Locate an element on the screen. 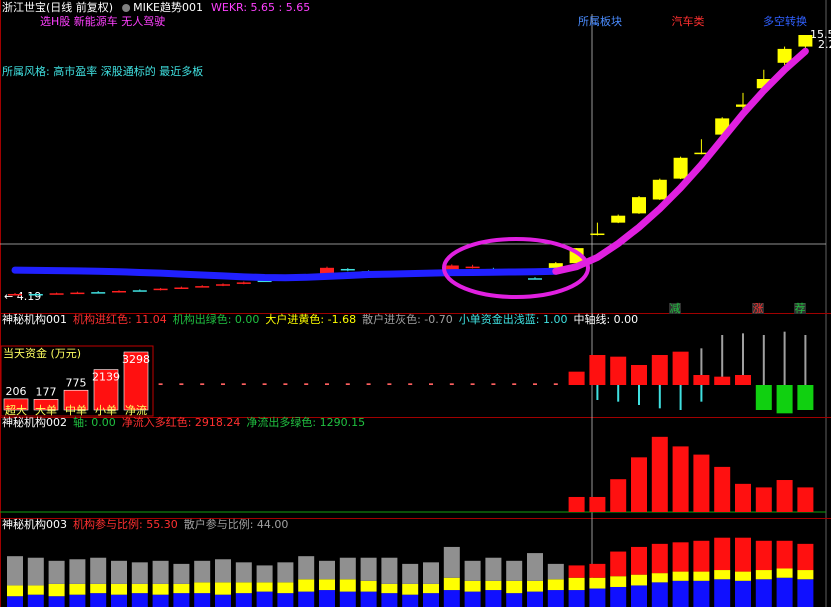  signal-box is located at coordinates (758, 308).